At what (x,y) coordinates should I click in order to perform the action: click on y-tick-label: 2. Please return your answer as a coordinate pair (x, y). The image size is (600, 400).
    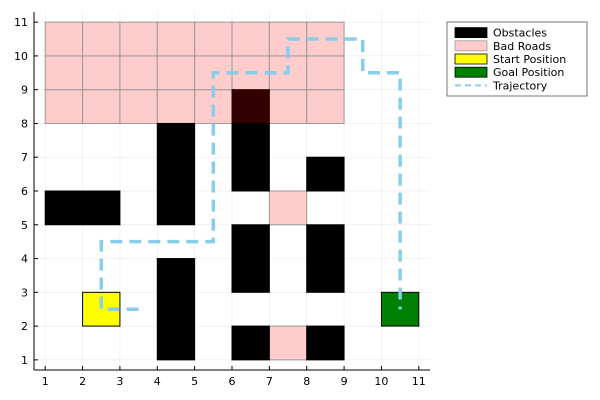
    Looking at the image, I should click on (24, 326).